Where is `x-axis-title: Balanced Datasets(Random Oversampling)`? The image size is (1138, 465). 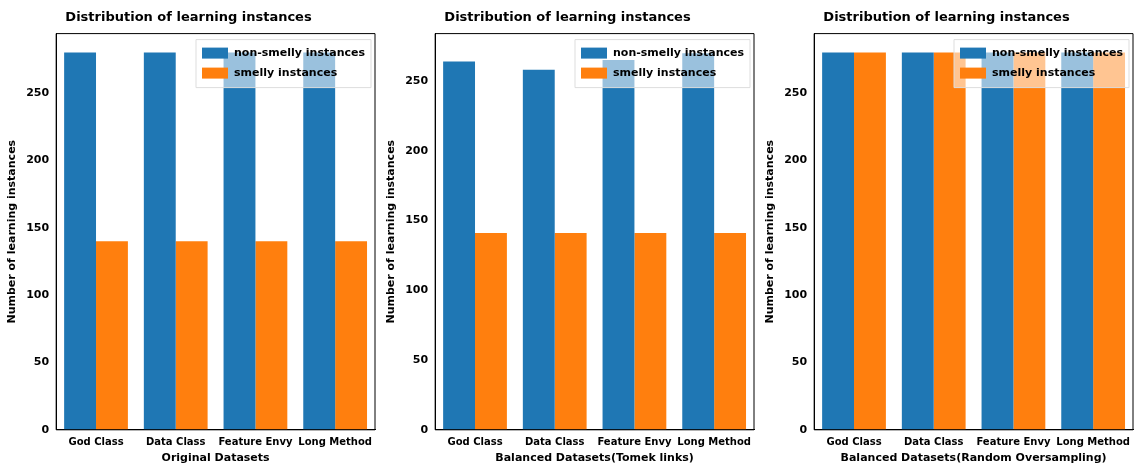
x-axis-title: Balanced Datasets(Random Oversampling) is located at coordinates (973, 458).